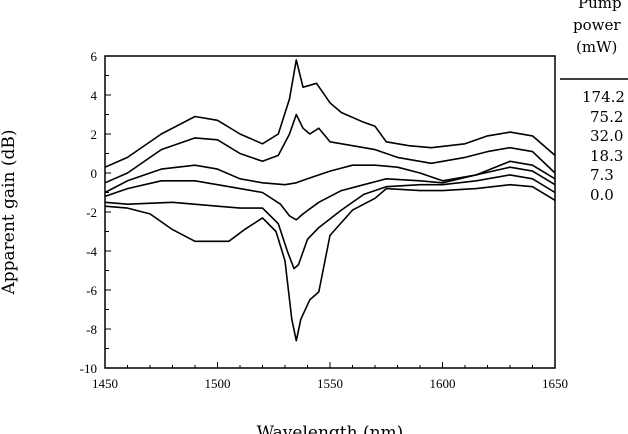 The image size is (628, 434). What do you see at coordinates (443, 383) in the screenshot?
I see `x-tick-label: 1600` at bounding box center [443, 383].